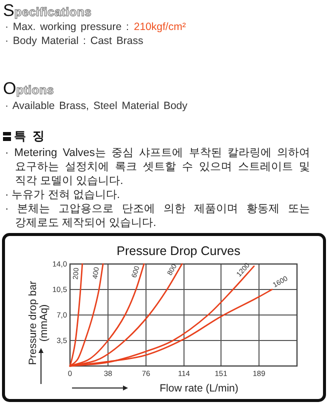 The width and height of the screenshot is (330, 409). I want to click on text: 210kgf/cm², so click(160, 27).